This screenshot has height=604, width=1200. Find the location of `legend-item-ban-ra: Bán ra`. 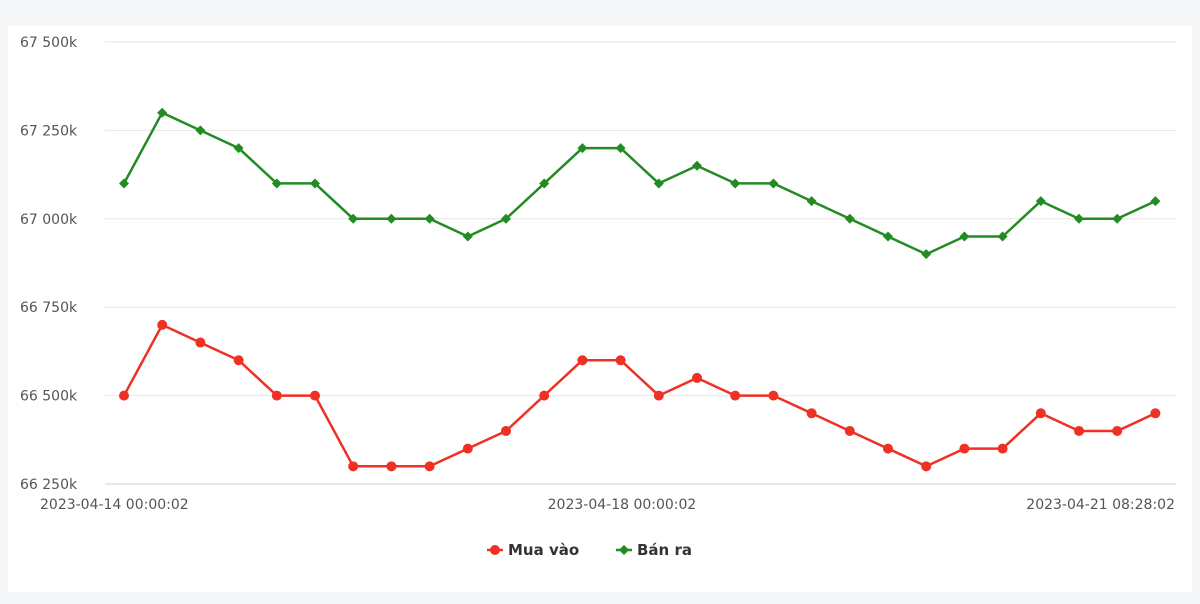

legend-item-ban-ra: Bán ra is located at coordinates (654, 550).